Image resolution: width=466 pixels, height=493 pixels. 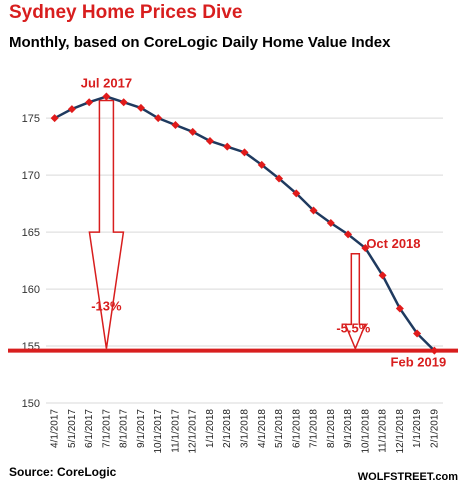 I want to click on x-tick-label: 9/1/2018, so click(x=348, y=428).